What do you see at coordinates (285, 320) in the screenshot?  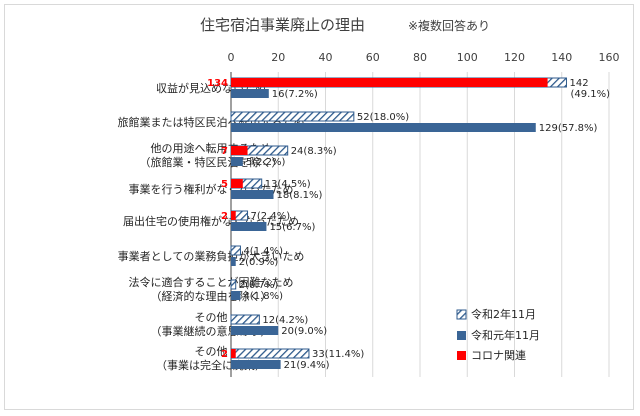 I see `bar-r2-label: 12(4.2%)` at bounding box center [285, 320].